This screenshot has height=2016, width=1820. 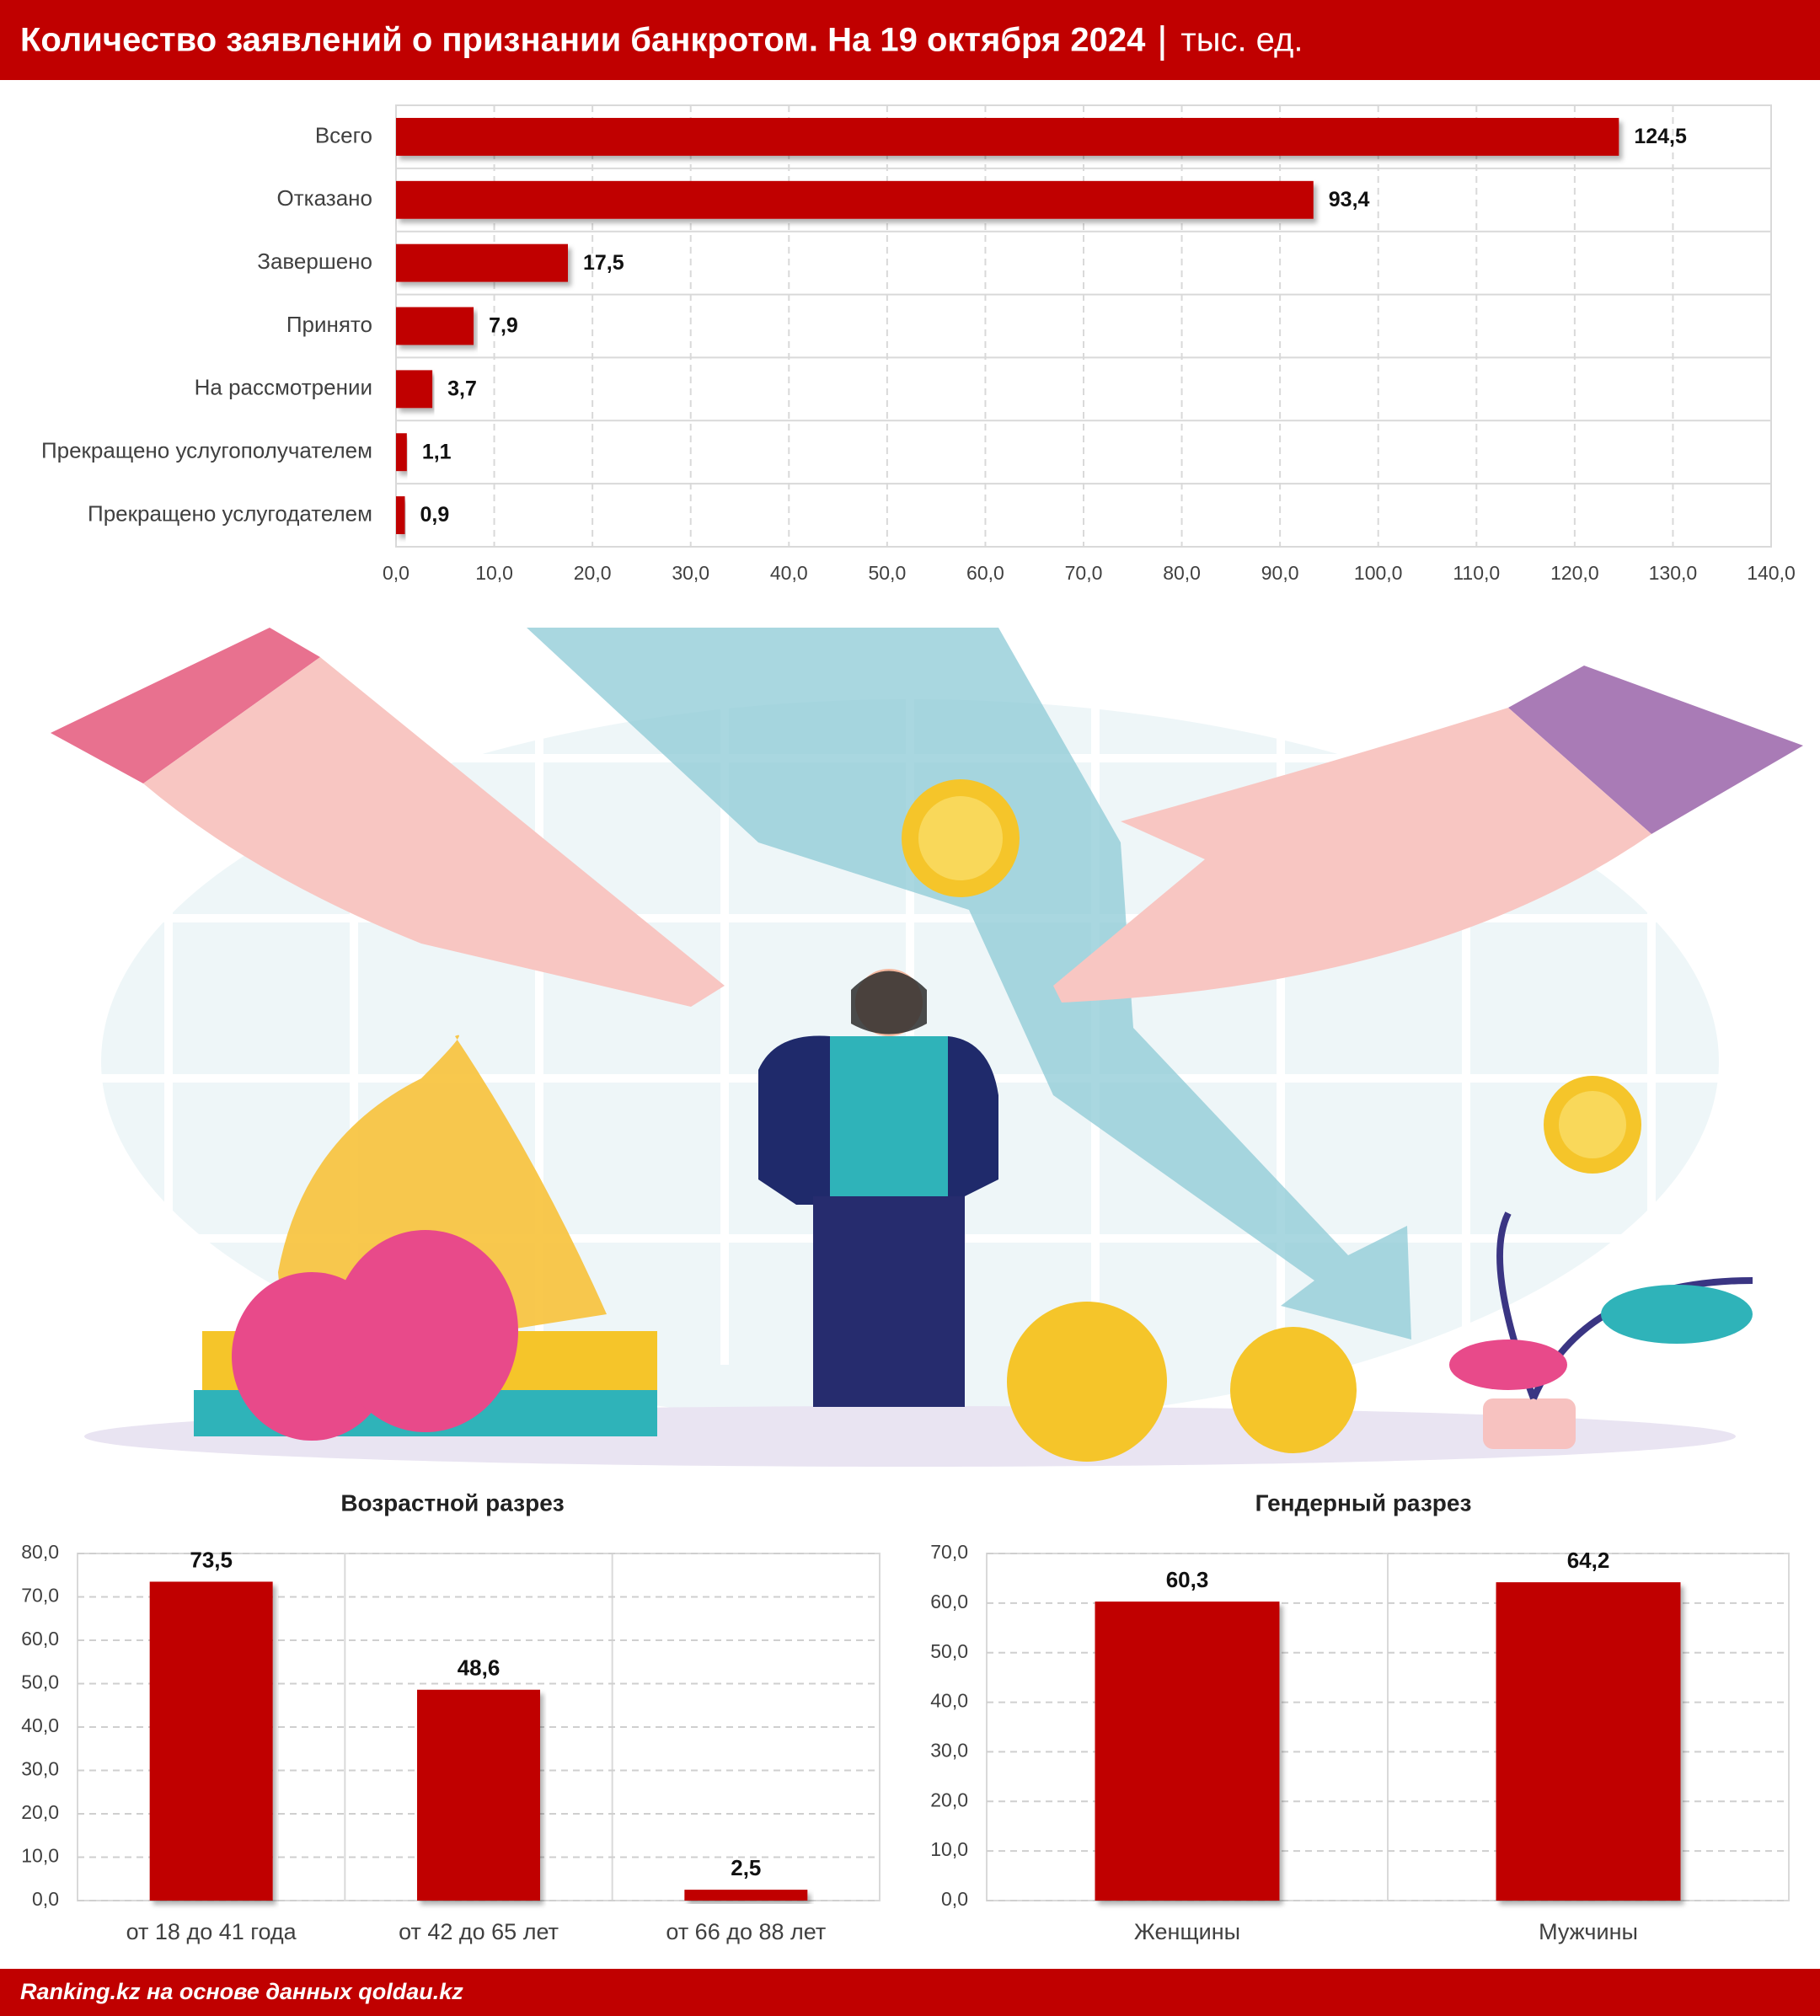 I want to click on x-tick-label: 50,0, so click(x=887, y=573).